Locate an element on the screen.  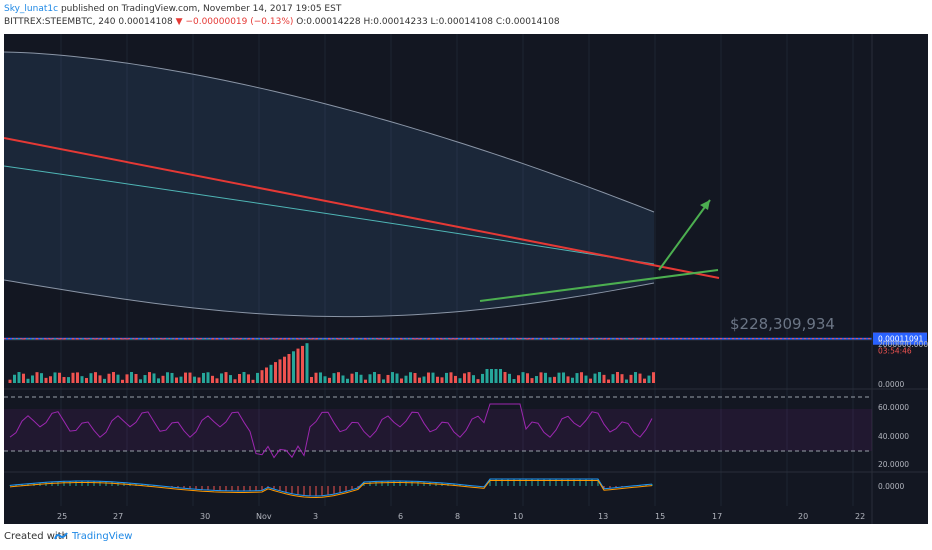
down-arrow-icon: ▼ is located at coordinates (179, 22).